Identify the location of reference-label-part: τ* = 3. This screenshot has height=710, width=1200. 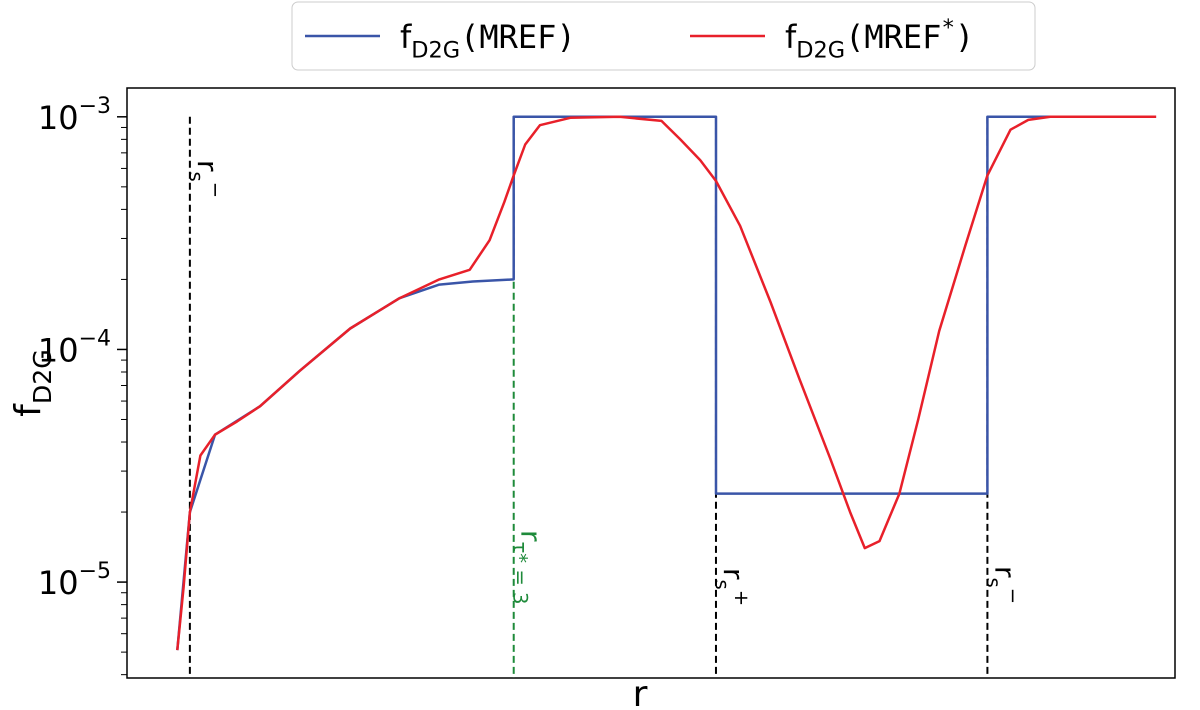
(519, 573).